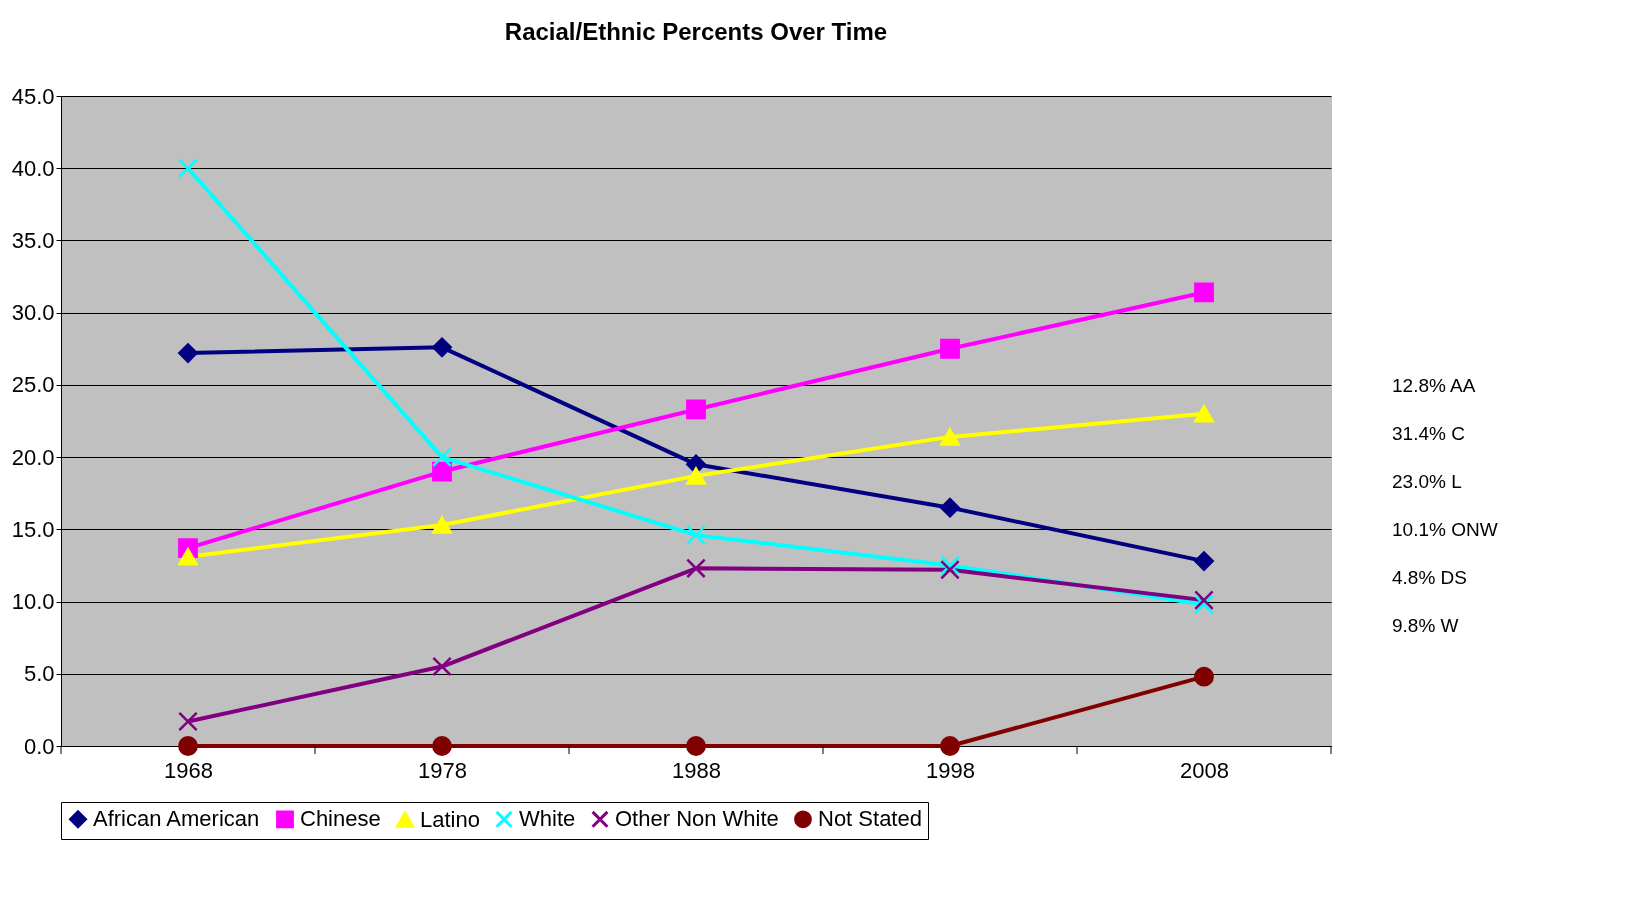  Describe the element at coordinates (33, 602) in the screenshot. I see `y-tick-label: 10.0` at that location.